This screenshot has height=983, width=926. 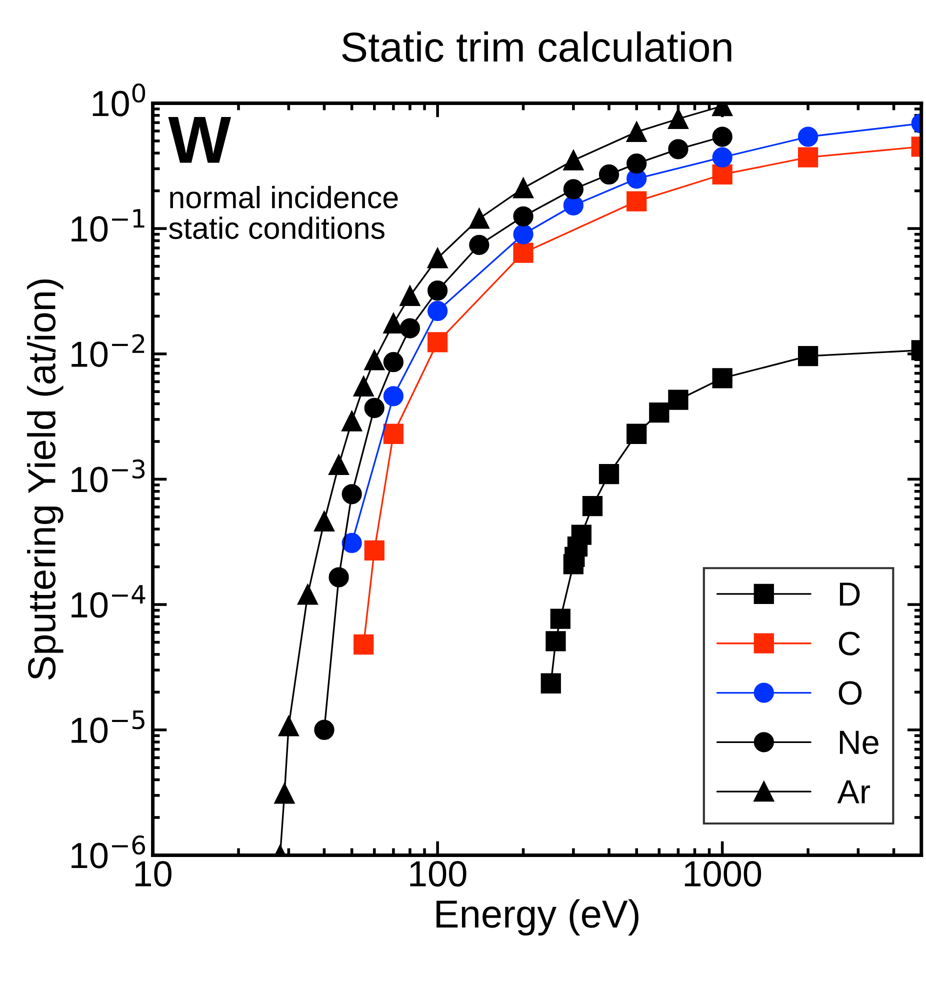 What do you see at coordinates (859, 742) in the screenshot?
I see `legend-label: Ne` at bounding box center [859, 742].